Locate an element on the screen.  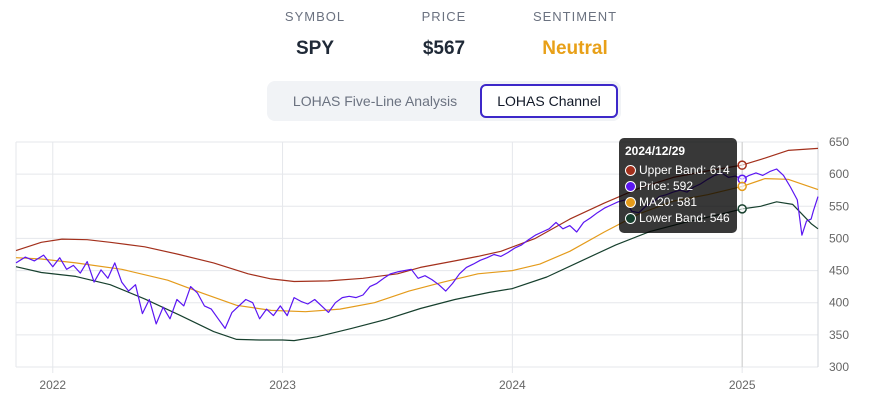
y-tick-label: 500 is located at coordinates (839, 238).